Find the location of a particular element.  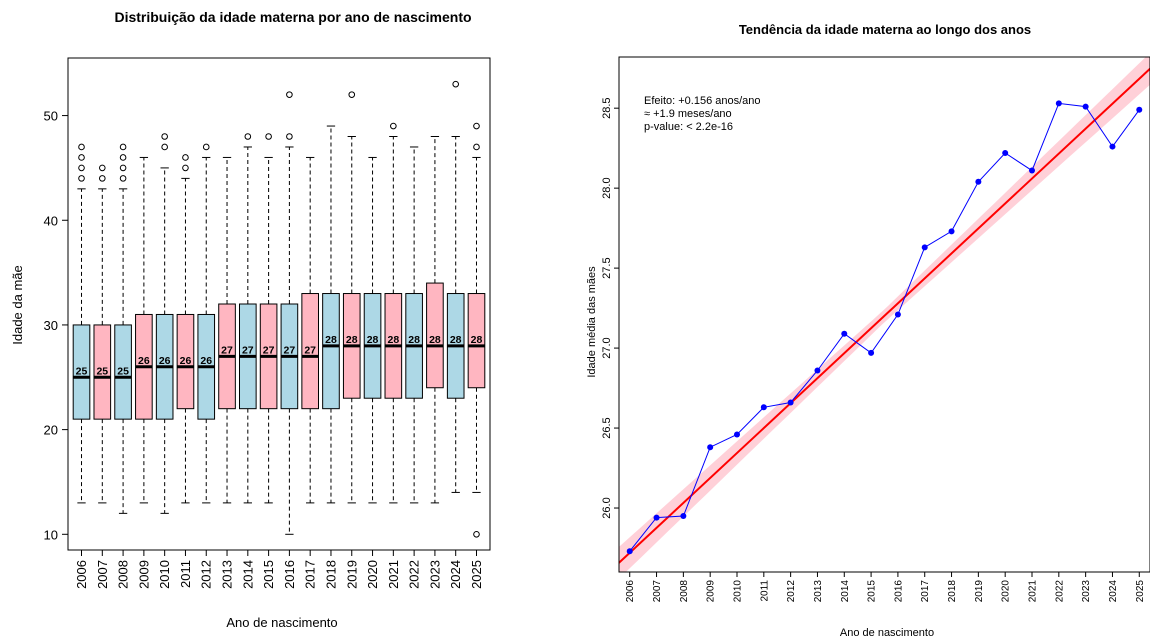

x-tick-label: 2006 is located at coordinates (630, 591).